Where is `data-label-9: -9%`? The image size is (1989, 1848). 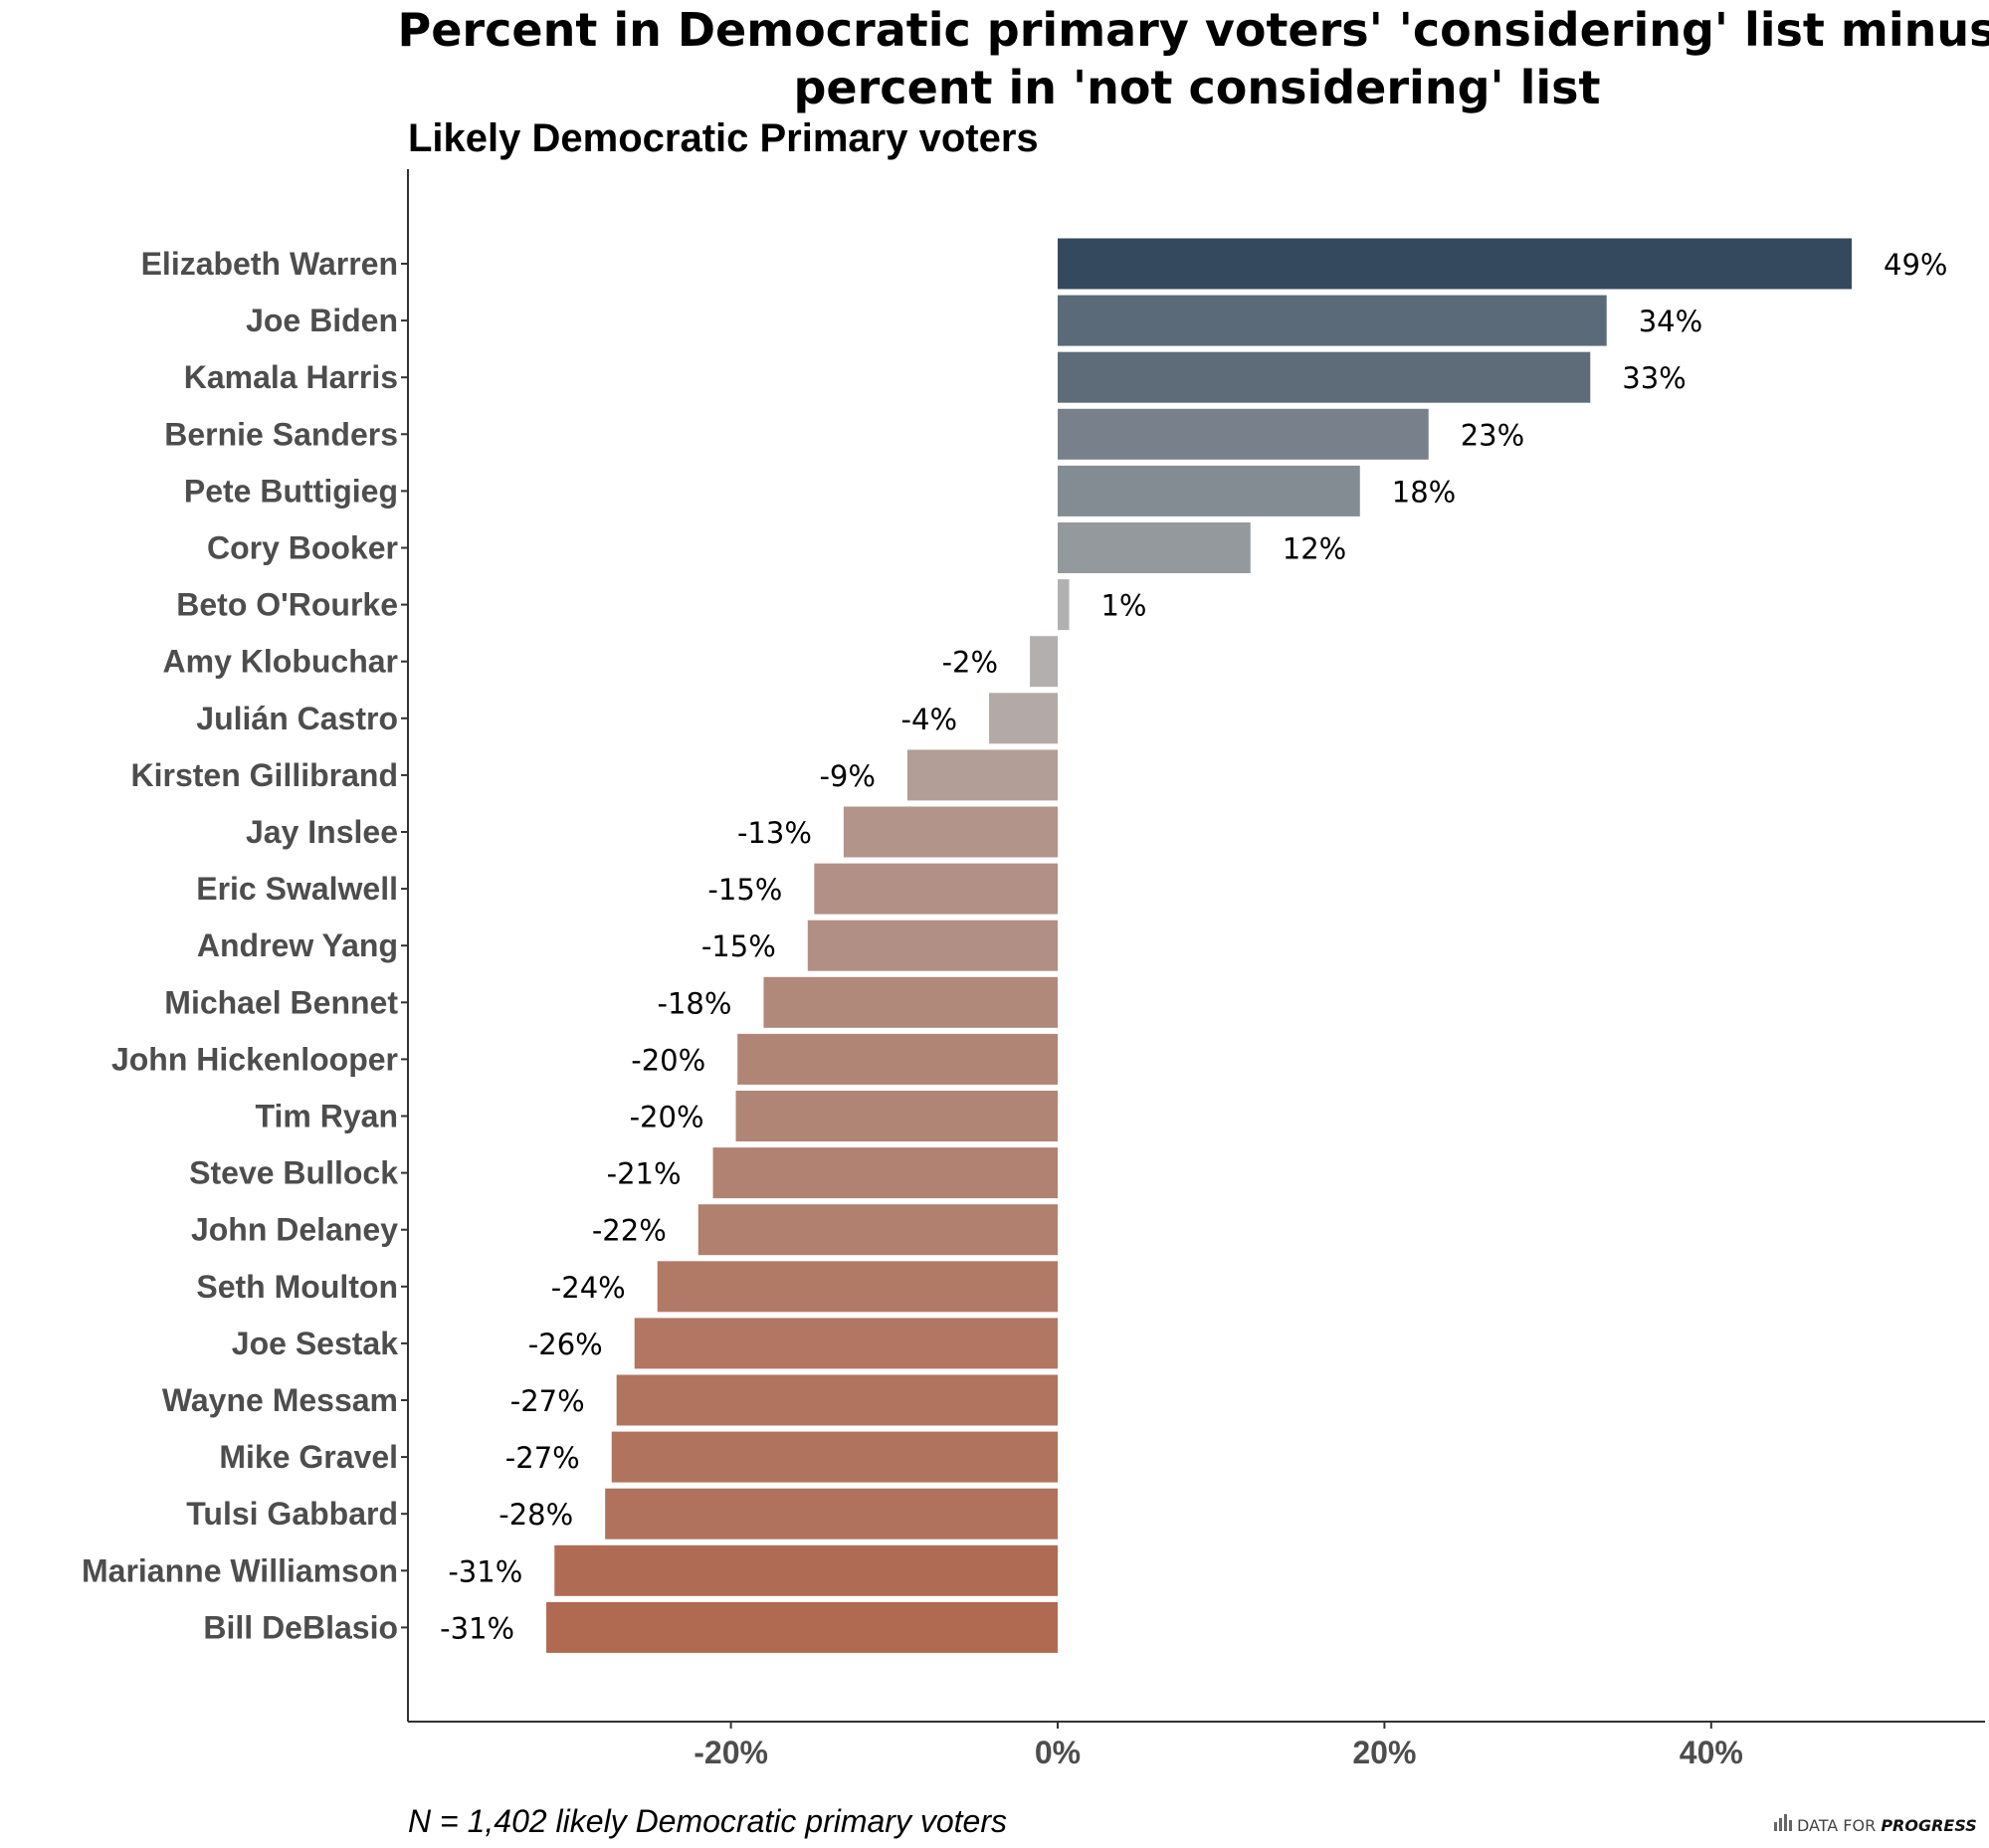 data-label-9: -9% is located at coordinates (847, 776).